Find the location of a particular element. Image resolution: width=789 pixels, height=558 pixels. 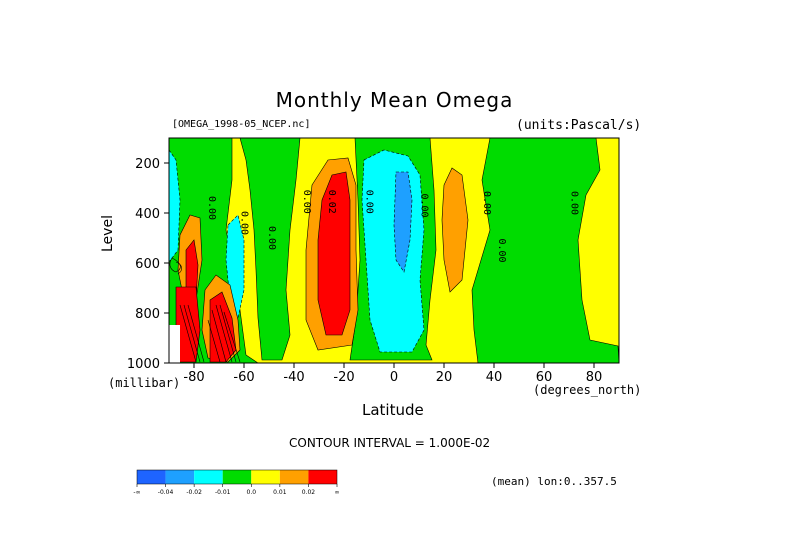

chart-title: Monthly Mean Omega is located at coordinates (394, 100).